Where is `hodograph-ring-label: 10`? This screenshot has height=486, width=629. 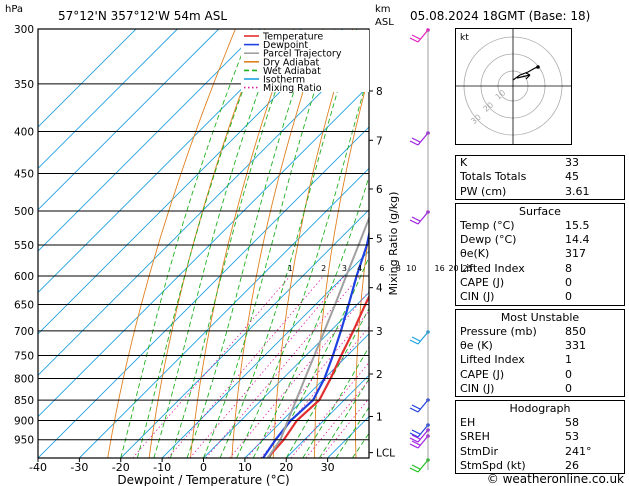
hodograph-ring-label: 10 is located at coordinates (501, 94).